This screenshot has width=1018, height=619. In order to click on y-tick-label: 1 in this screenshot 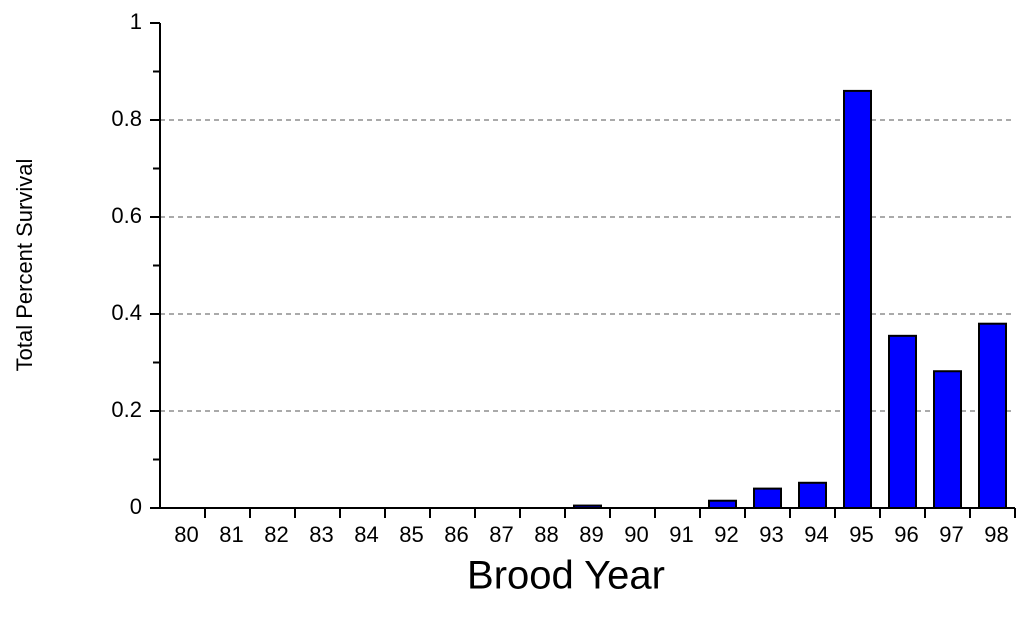, I will do `click(136, 21)`.